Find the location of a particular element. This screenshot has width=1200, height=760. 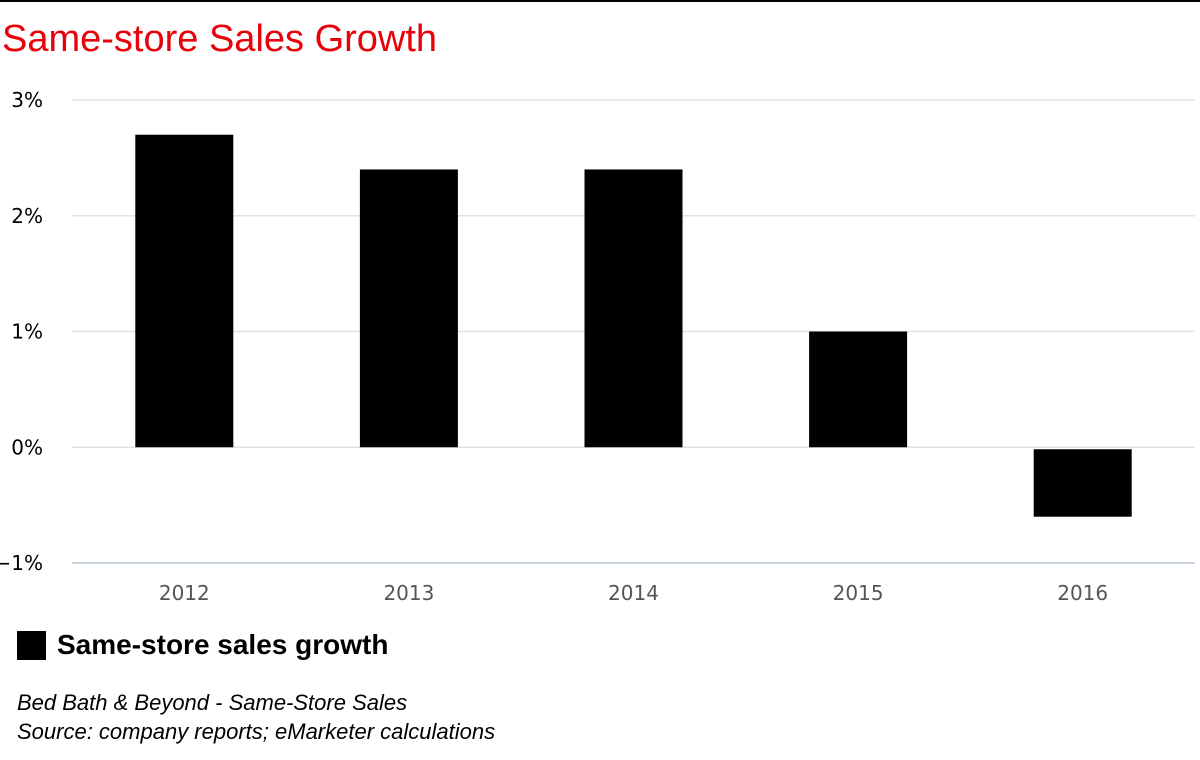

top-rule is located at coordinates (600, 1).